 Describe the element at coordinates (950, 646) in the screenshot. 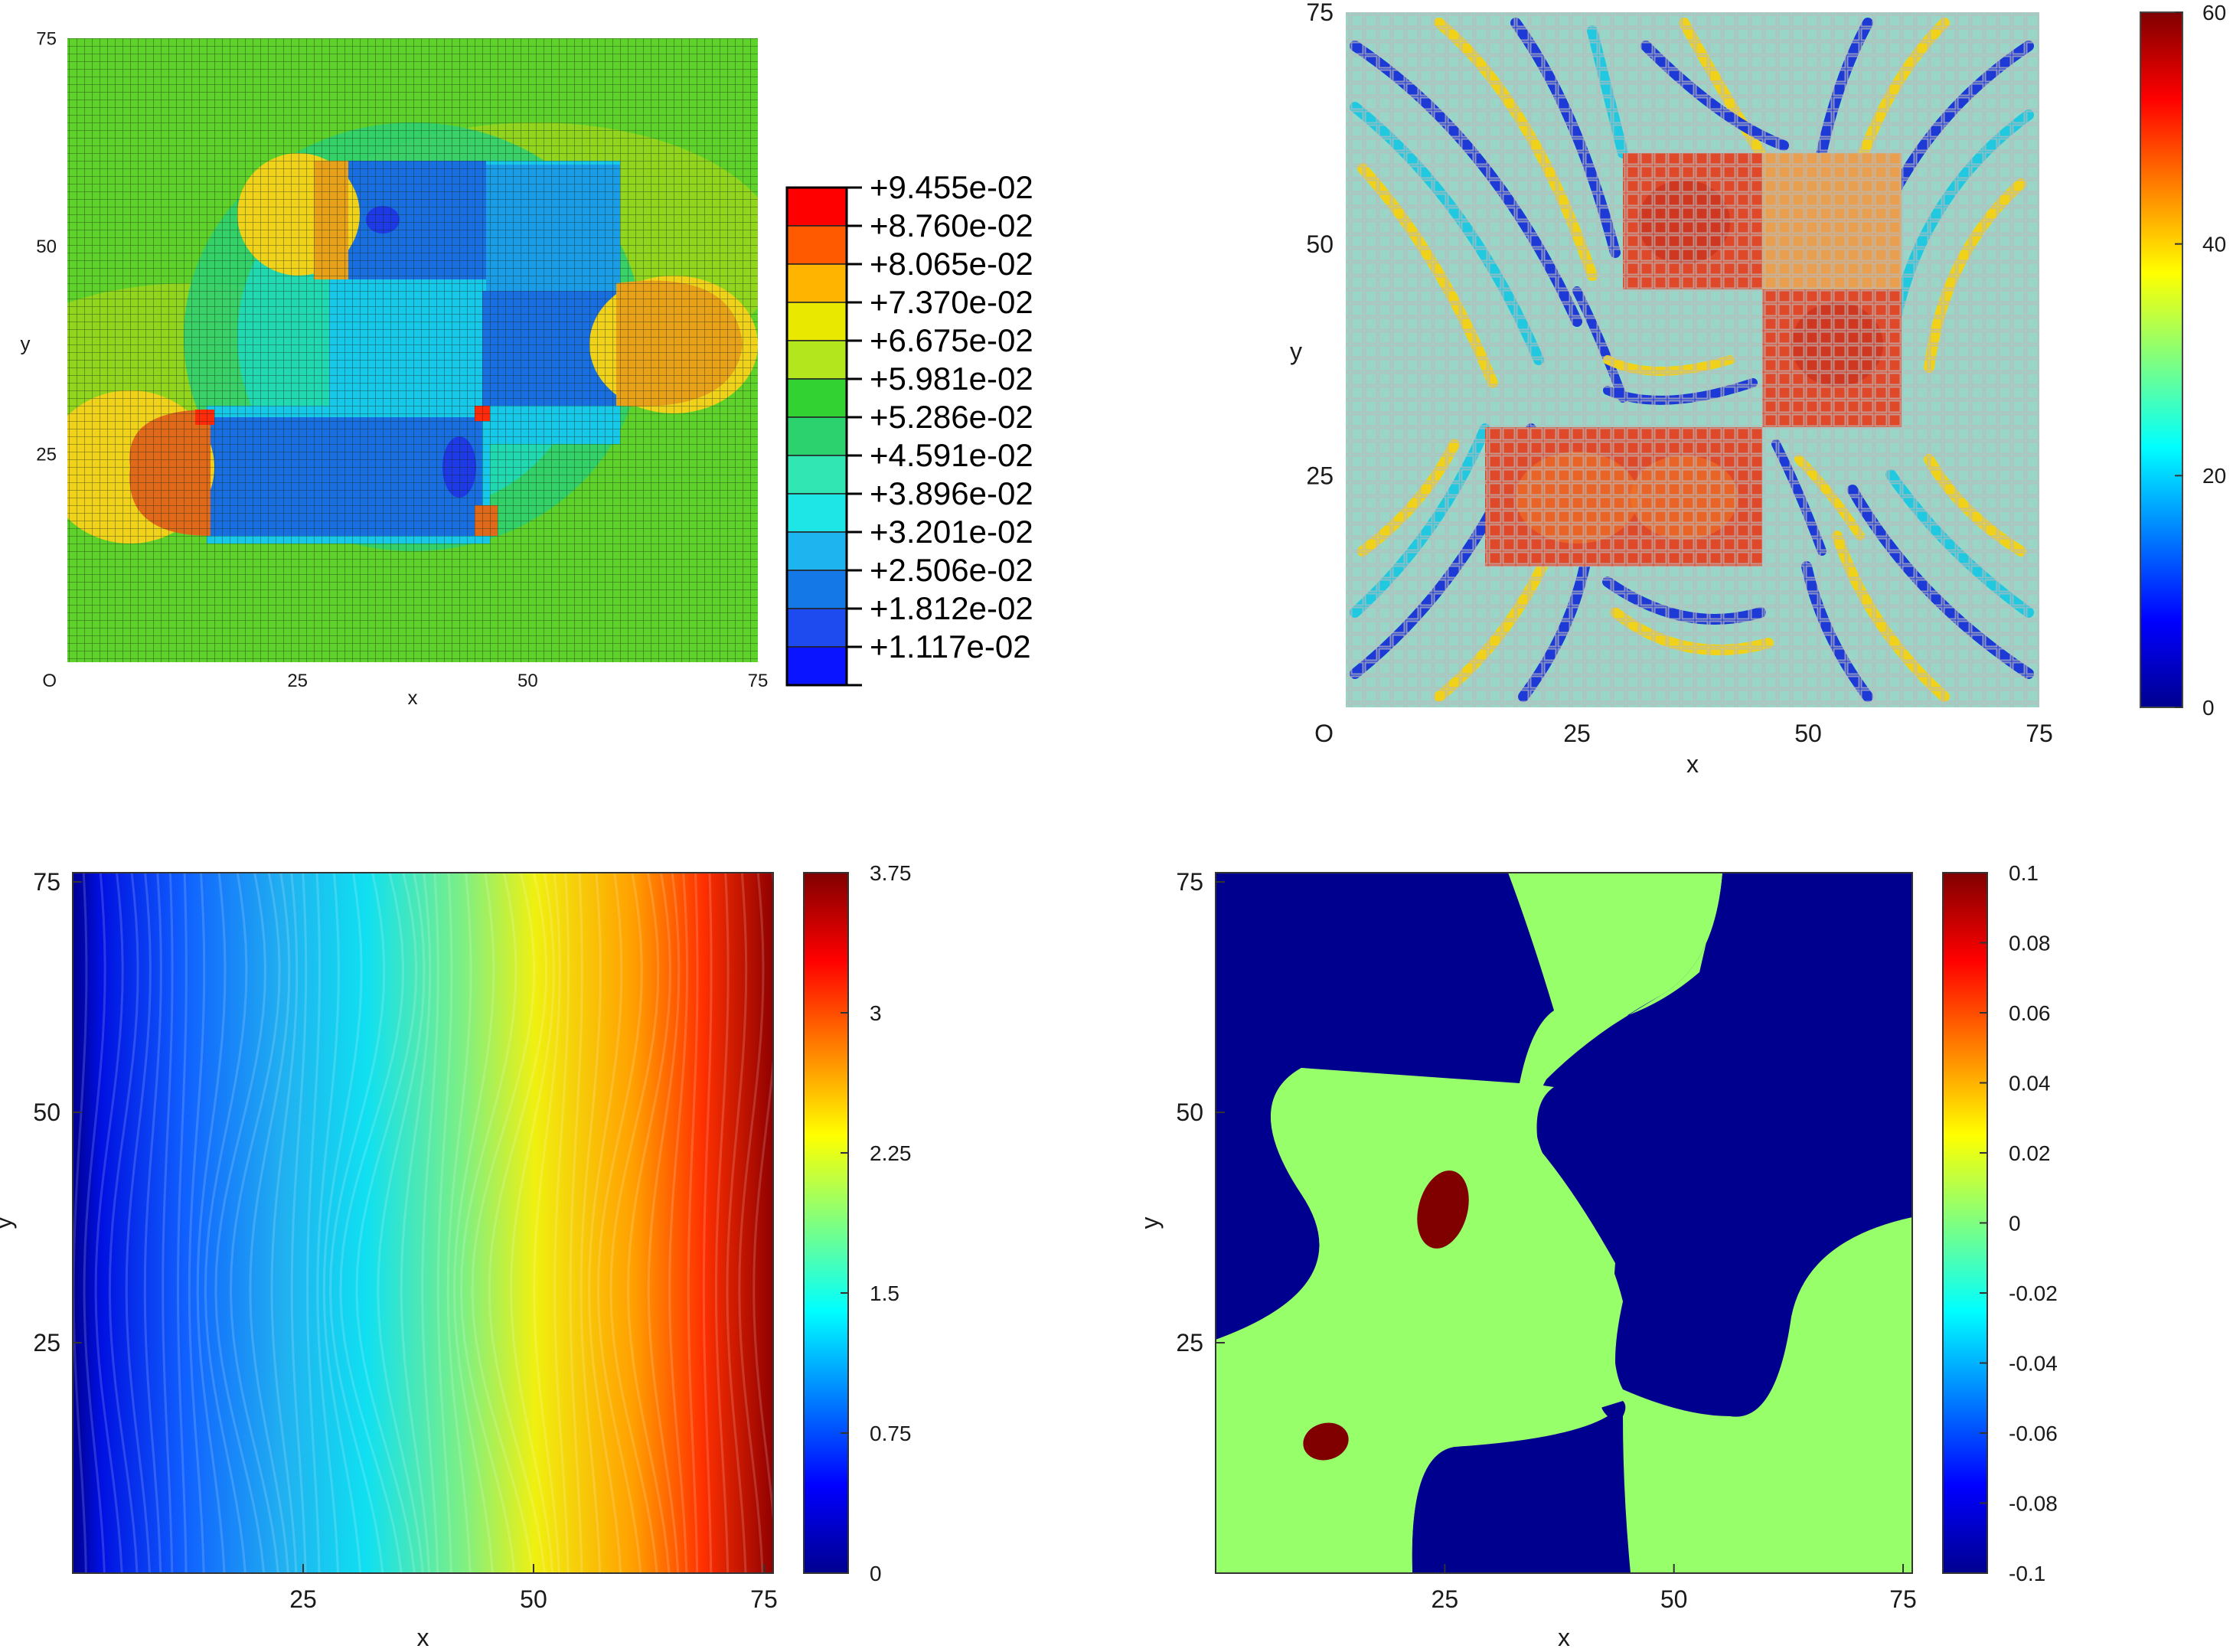

I see `legend-label: +1.117e-02` at that location.